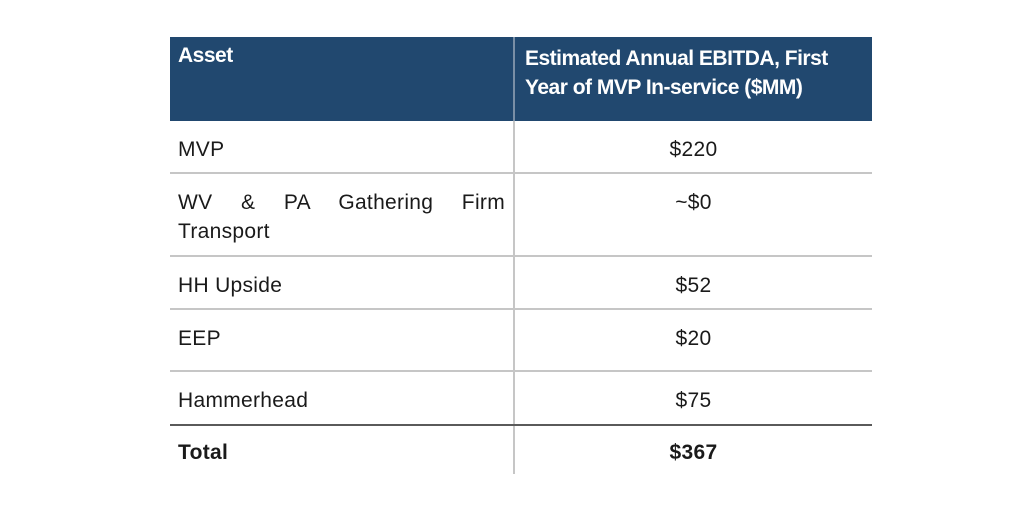 The height and width of the screenshot is (512, 1024). What do you see at coordinates (342, 450) in the screenshot?
I see `total-label: Total` at bounding box center [342, 450].